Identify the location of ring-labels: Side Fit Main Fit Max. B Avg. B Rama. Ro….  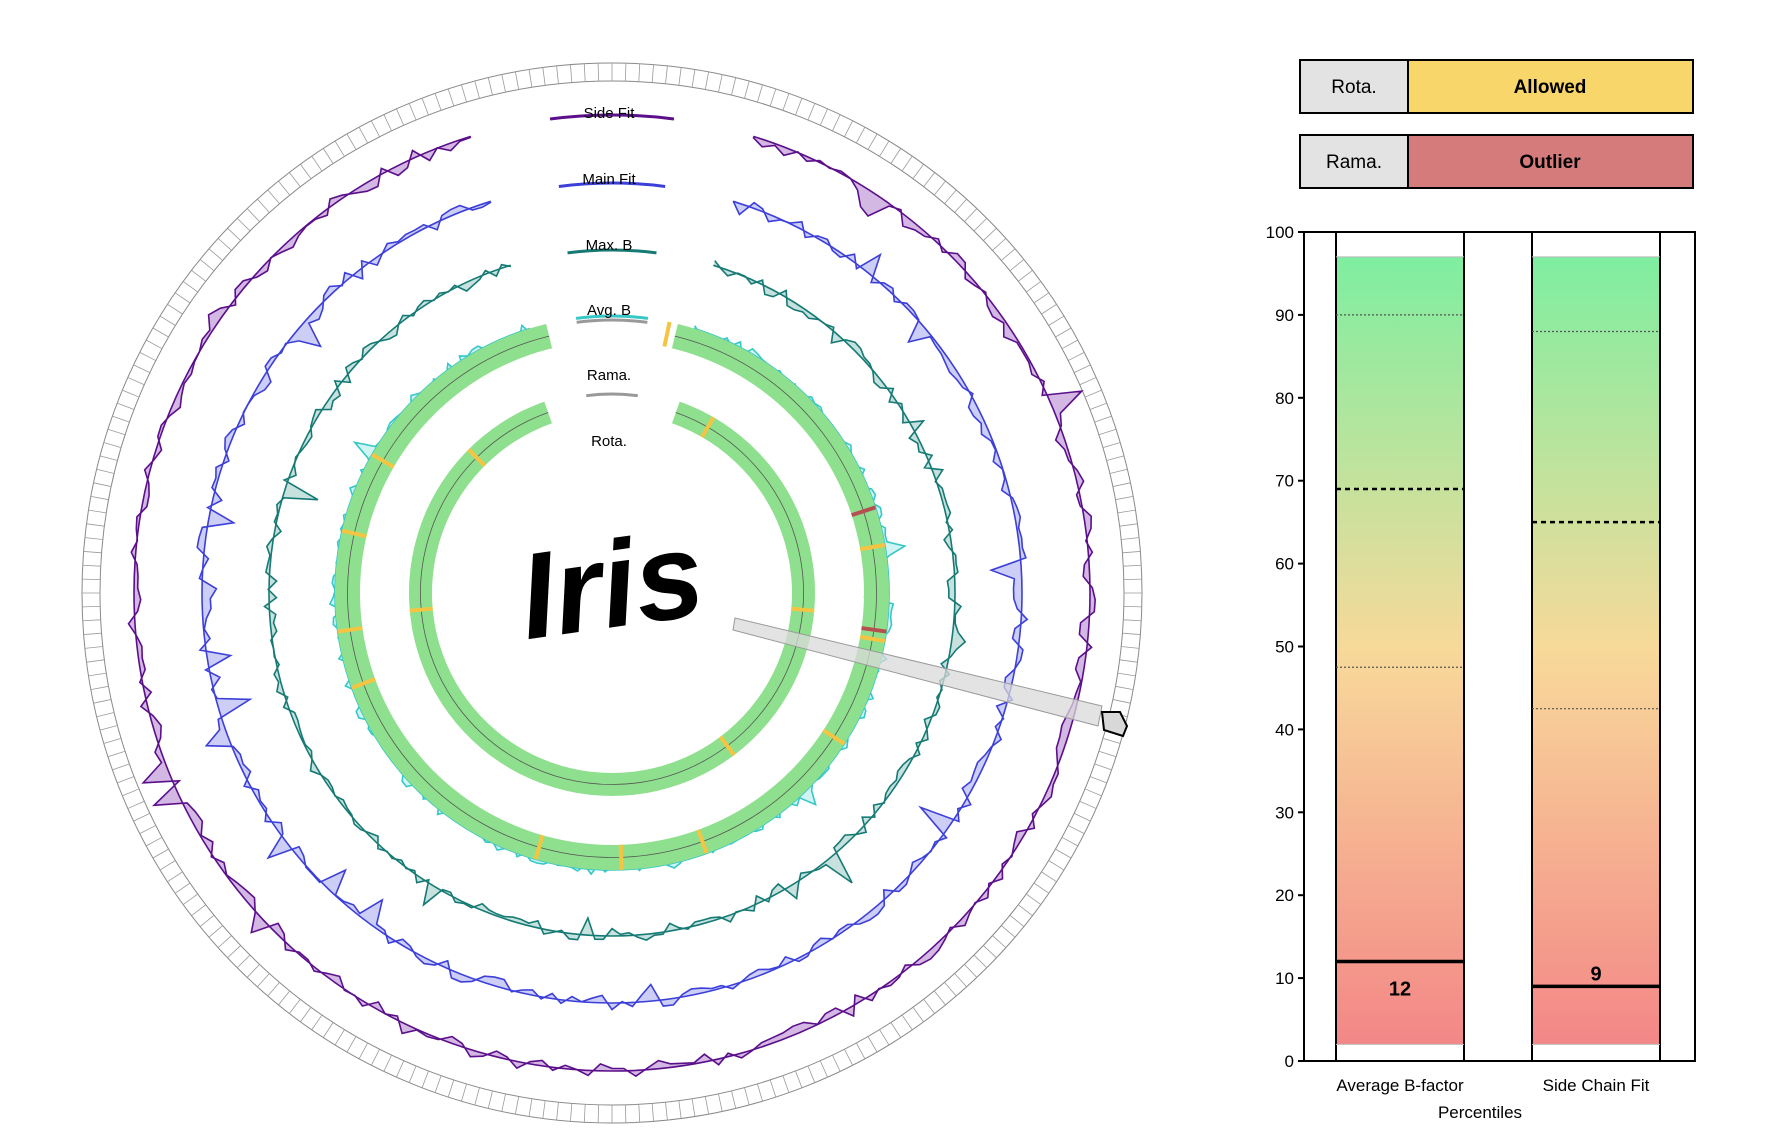
(609, 277).